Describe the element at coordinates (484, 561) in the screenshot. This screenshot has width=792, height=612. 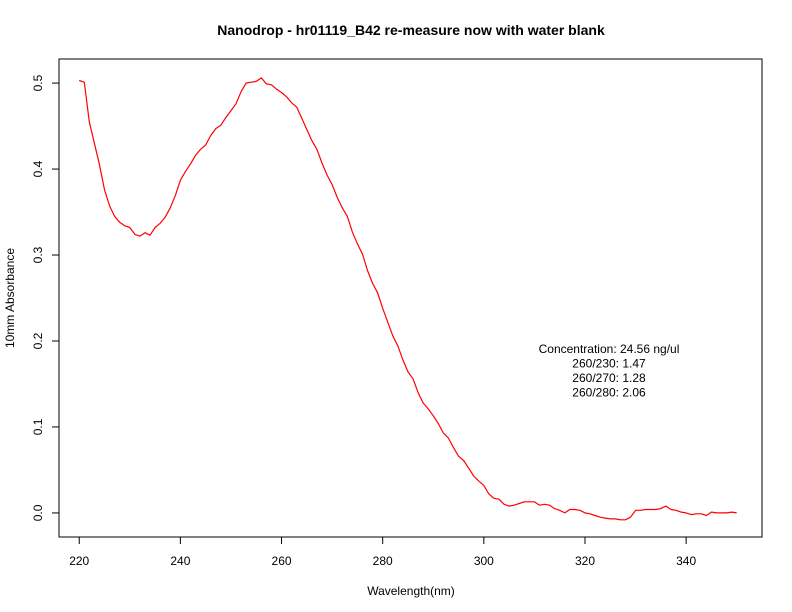
I see `x-tick-label: 300` at that location.